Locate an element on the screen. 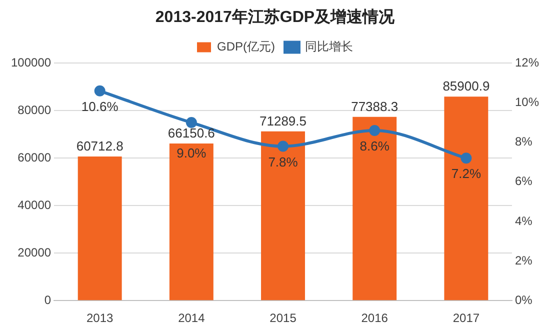  data-label: 85900.9 is located at coordinates (466, 86).